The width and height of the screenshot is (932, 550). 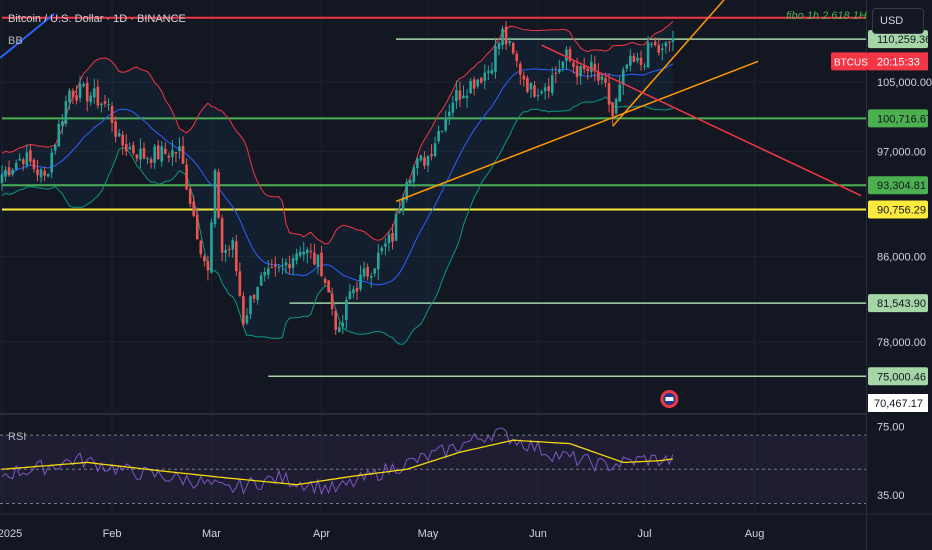 I want to click on countdown-label: 20:15:33, so click(x=898, y=62).